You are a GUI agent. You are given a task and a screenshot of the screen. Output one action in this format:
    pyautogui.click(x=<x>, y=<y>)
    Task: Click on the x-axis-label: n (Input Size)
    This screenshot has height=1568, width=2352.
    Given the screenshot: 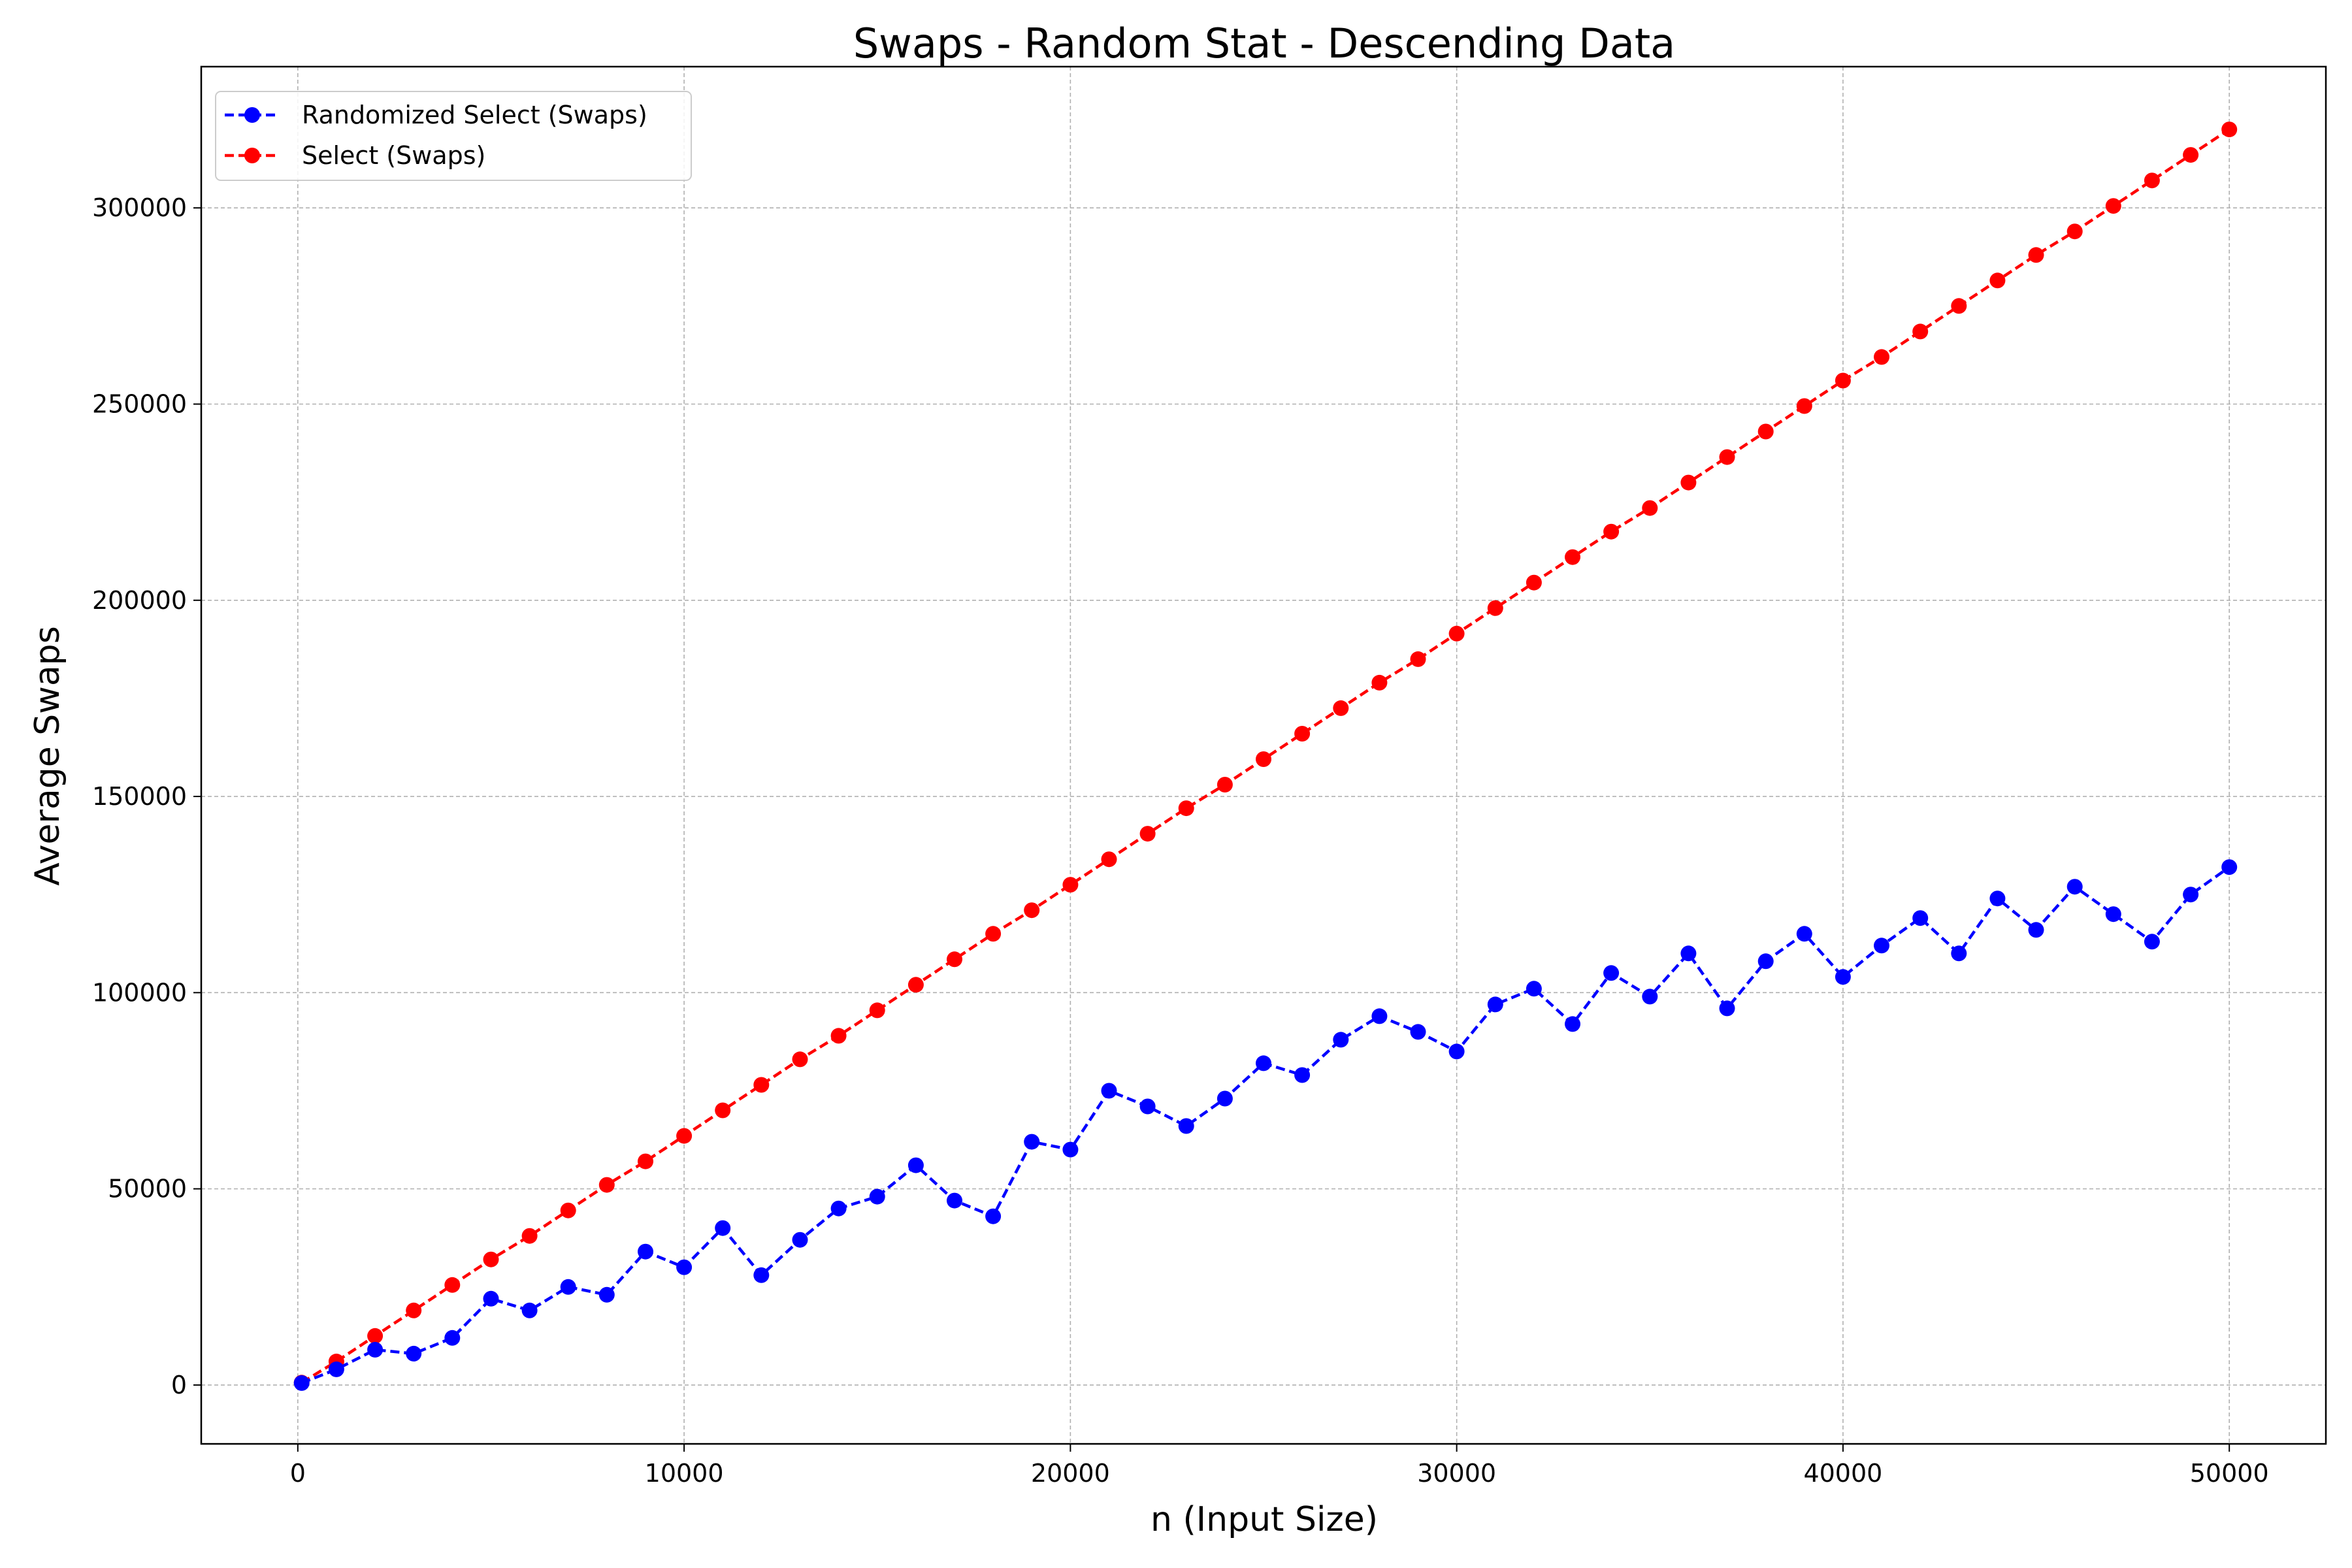 What is the action you would take?
    pyautogui.click(x=1264, y=1519)
    